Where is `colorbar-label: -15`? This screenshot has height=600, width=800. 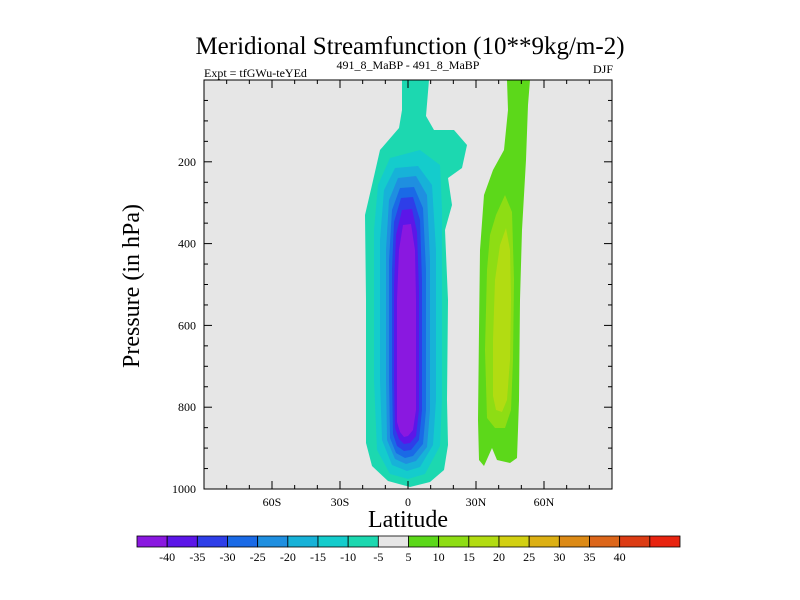
colorbar-label: -15 is located at coordinates (318, 557).